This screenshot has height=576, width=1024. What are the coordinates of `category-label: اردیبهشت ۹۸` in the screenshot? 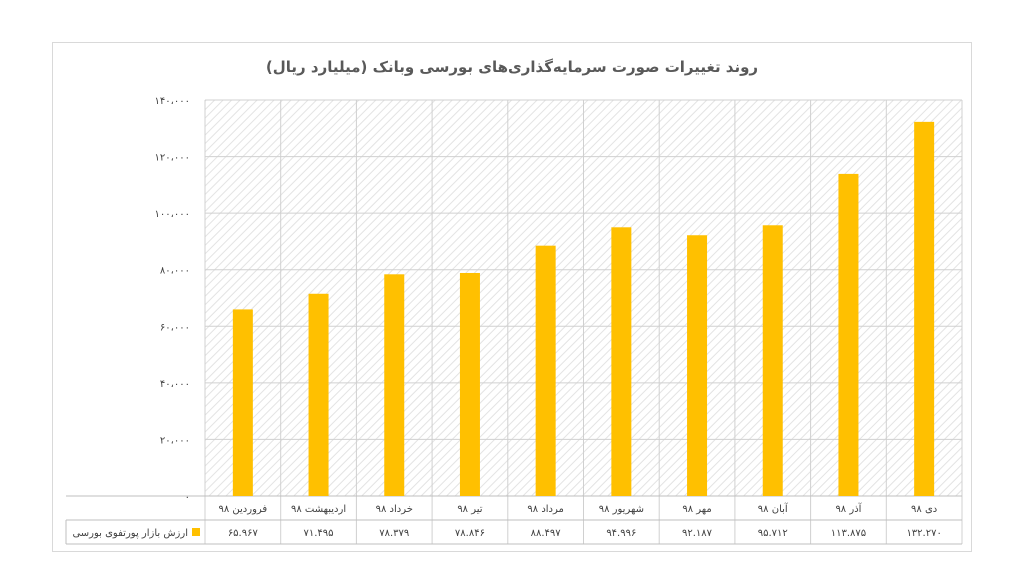 It's located at (318, 509).